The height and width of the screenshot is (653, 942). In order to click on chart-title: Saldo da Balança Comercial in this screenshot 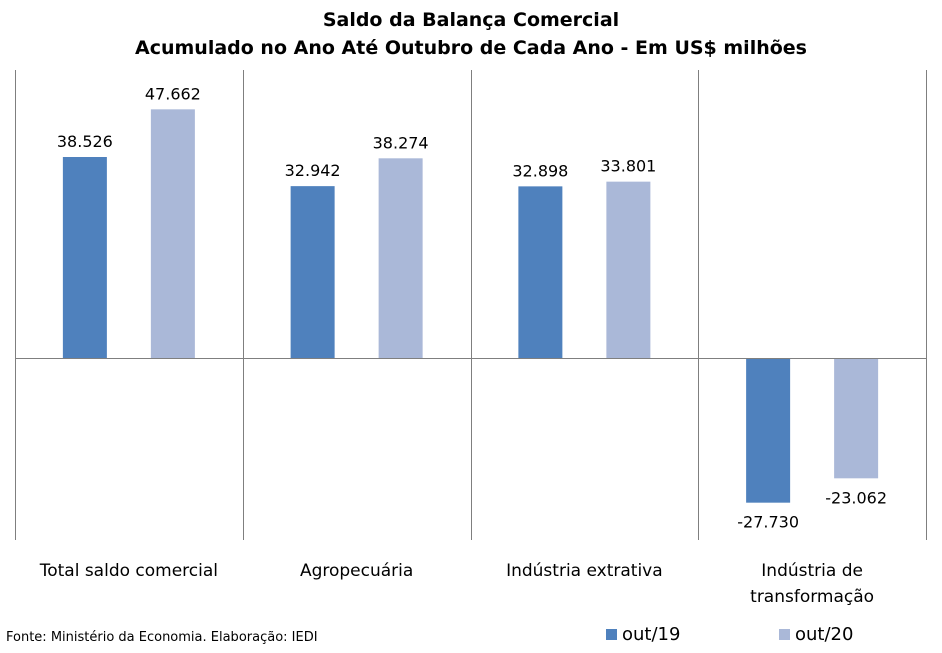, I will do `click(471, 20)`.